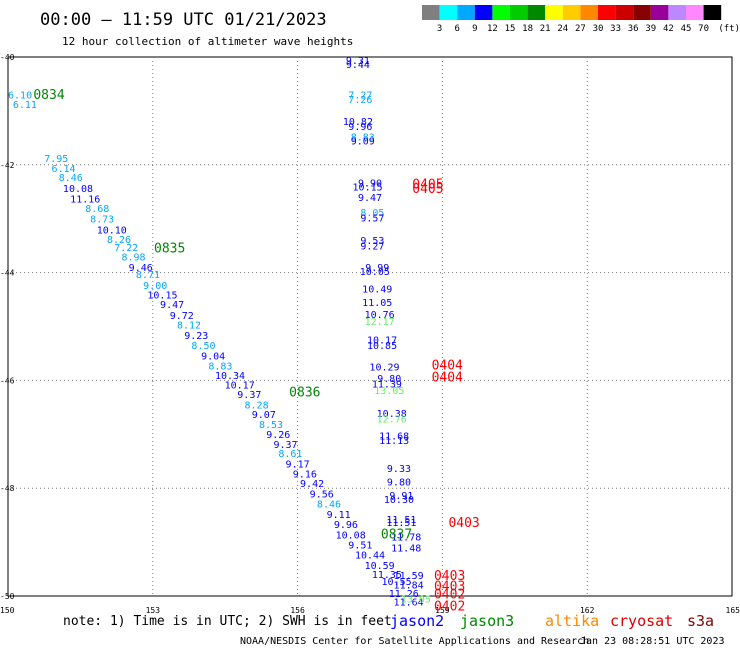 The height and width of the screenshot is (650, 740). What do you see at coordinates (358, 61) in the screenshot?
I see `wave-height-label: 9.31` at bounding box center [358, 61].